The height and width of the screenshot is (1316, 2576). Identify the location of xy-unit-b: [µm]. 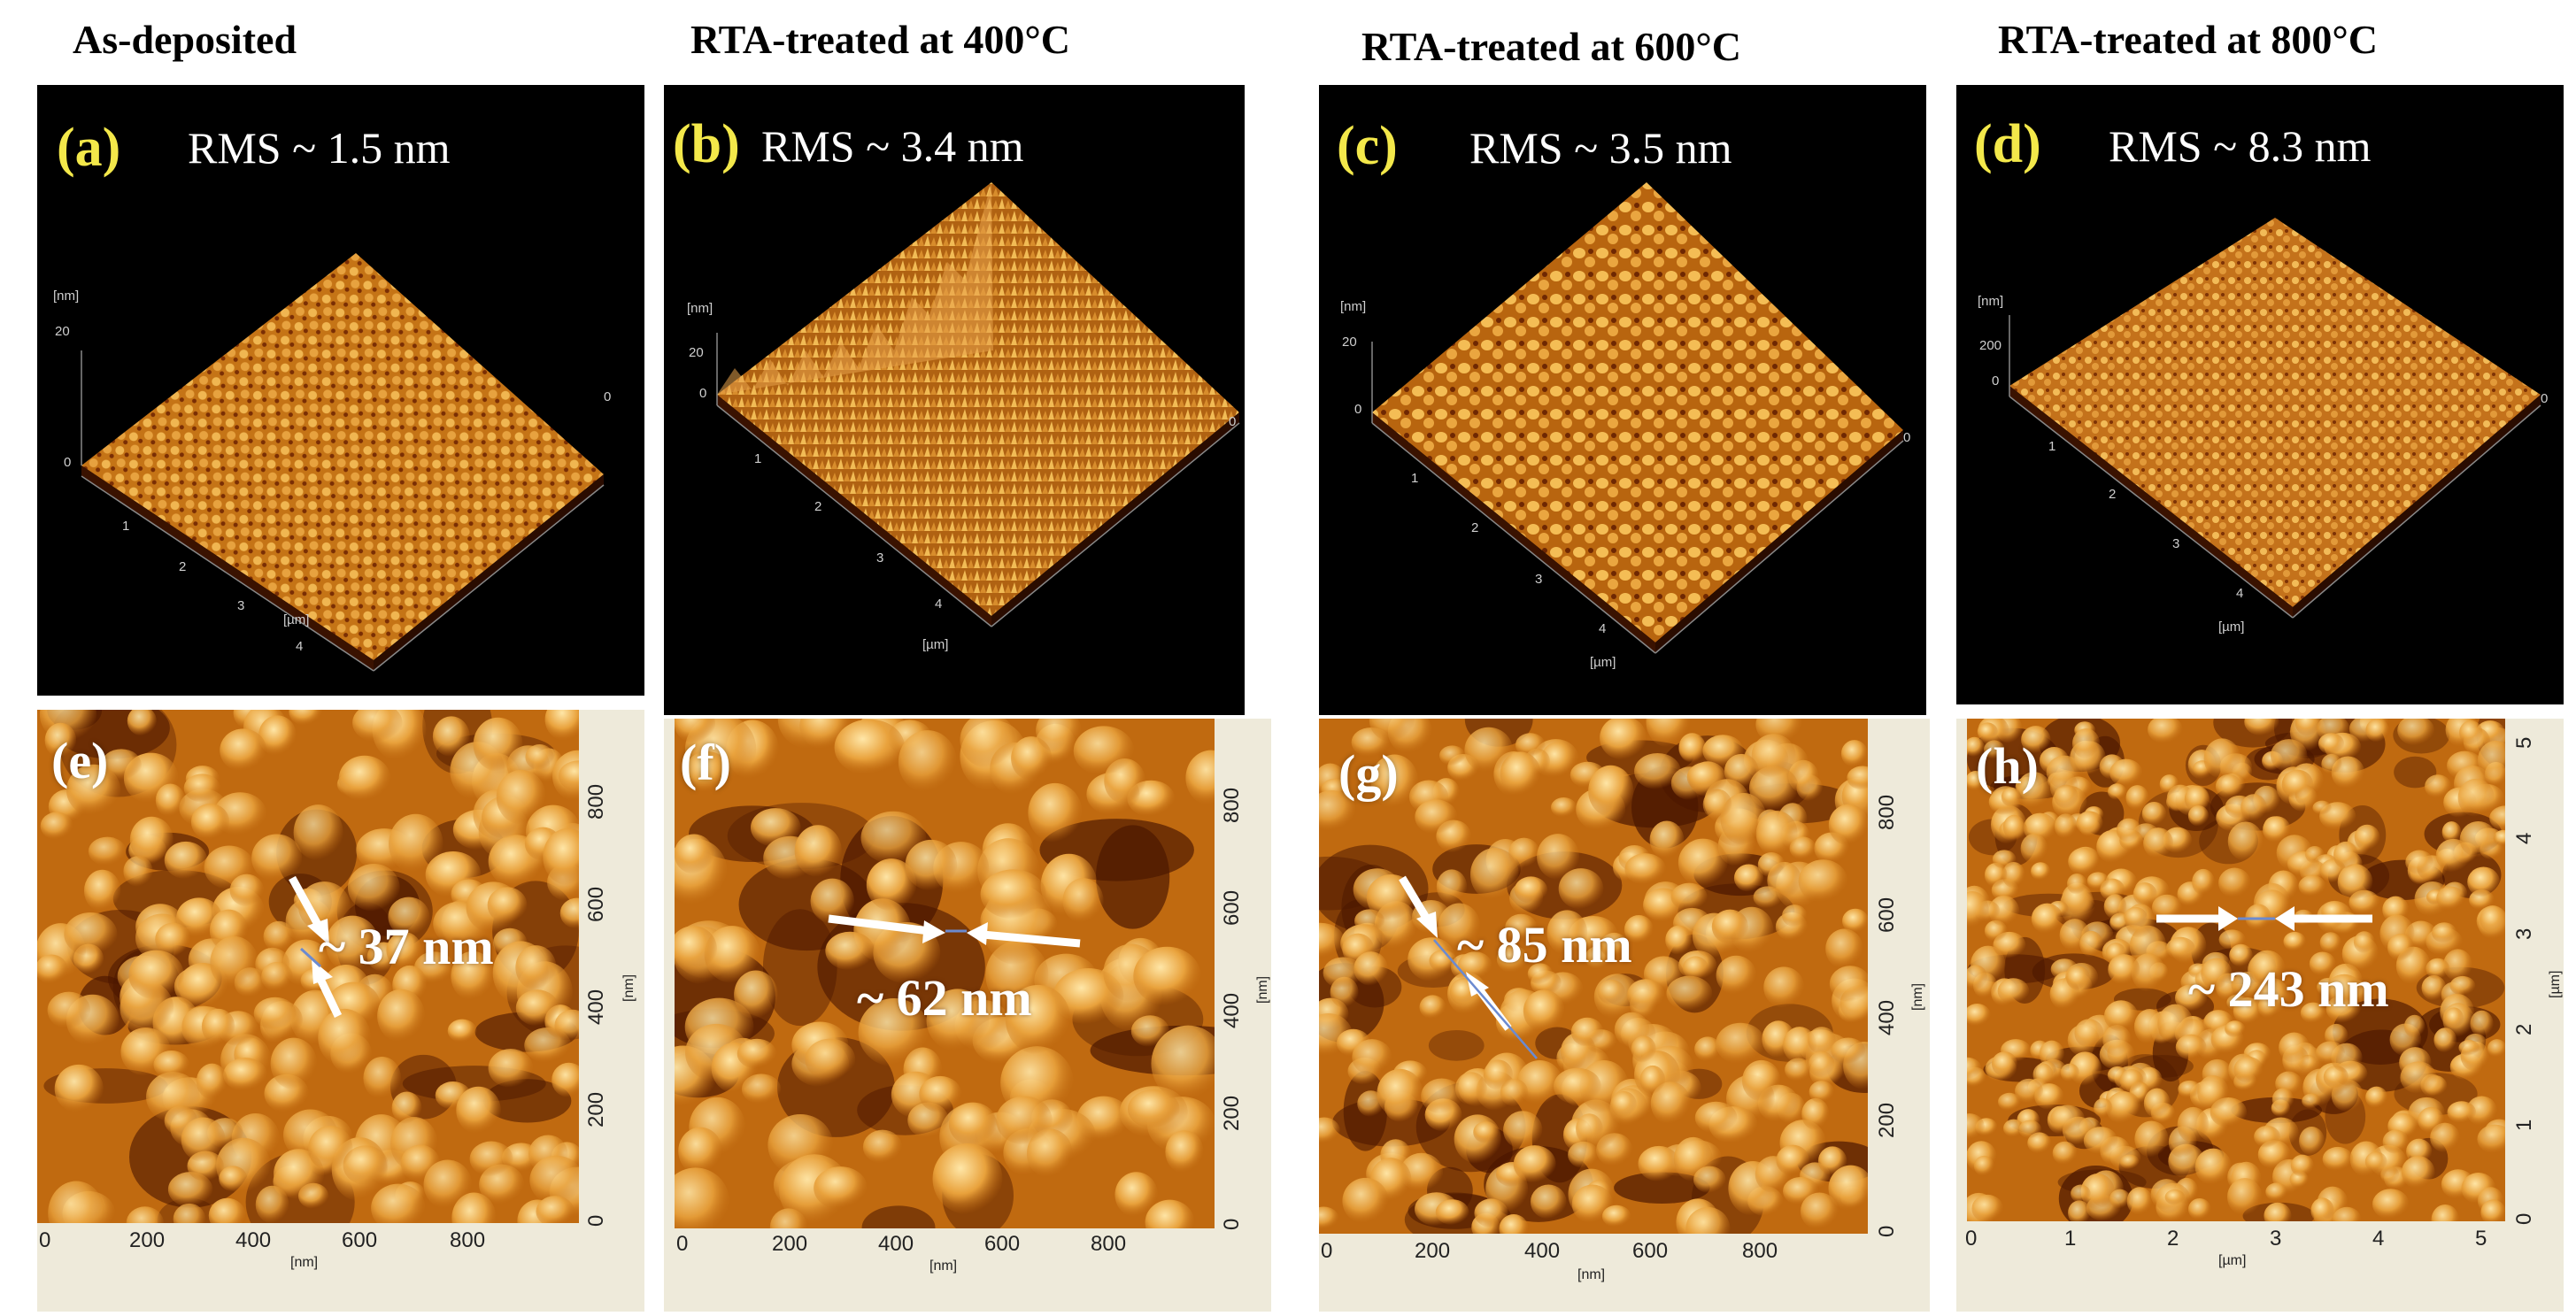
(935, 644).